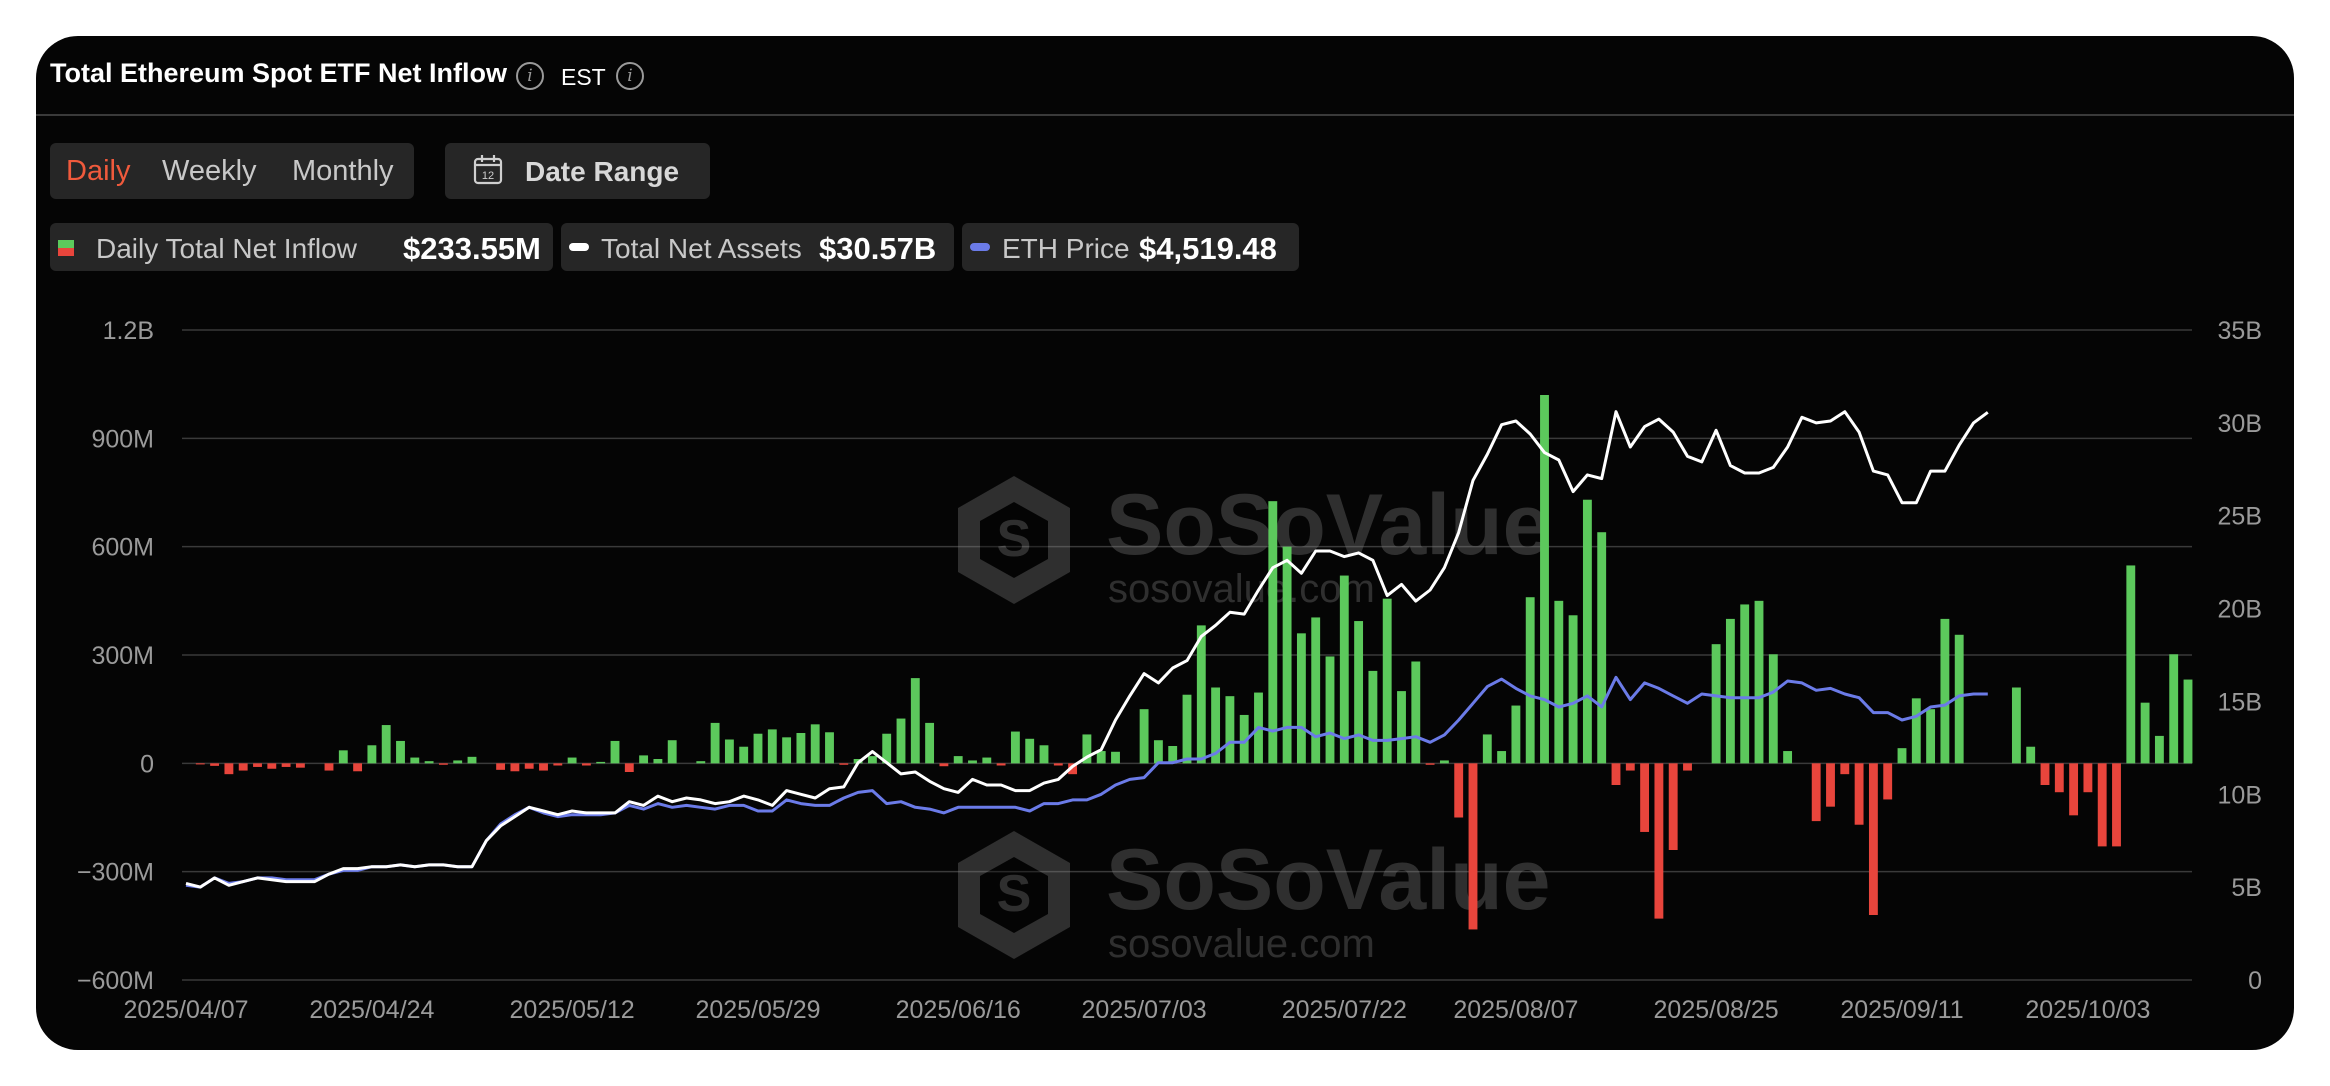  I want to click on y-left-tick-label: 900M, so click(122, 439).